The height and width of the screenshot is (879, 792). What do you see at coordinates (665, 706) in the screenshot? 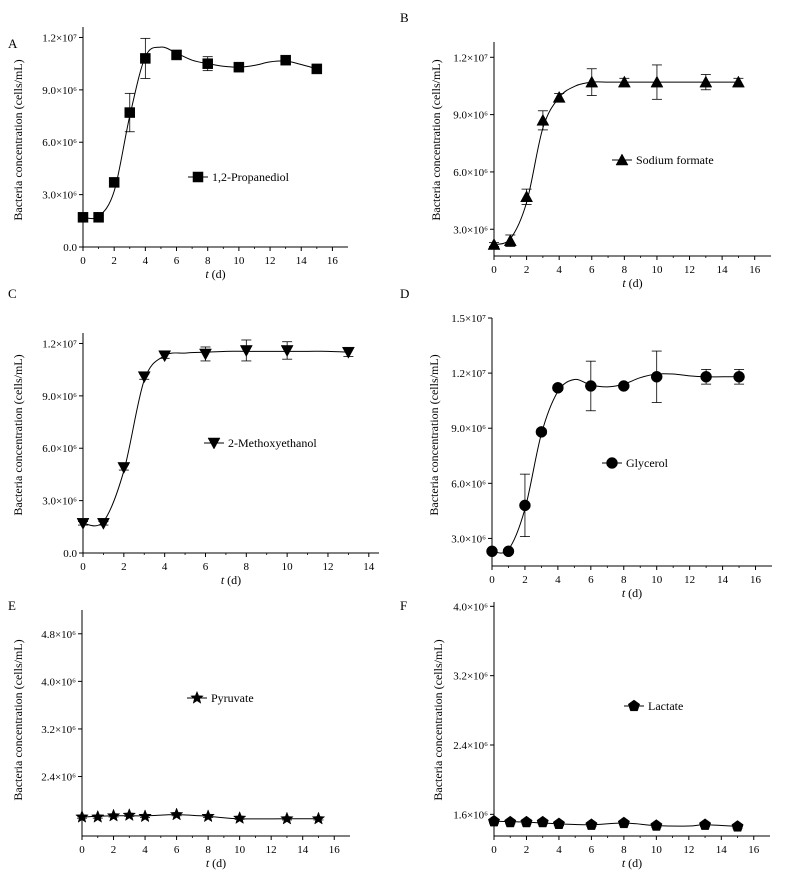
I see `legend-label-f: Lactate` at bounding box center [665, 706].